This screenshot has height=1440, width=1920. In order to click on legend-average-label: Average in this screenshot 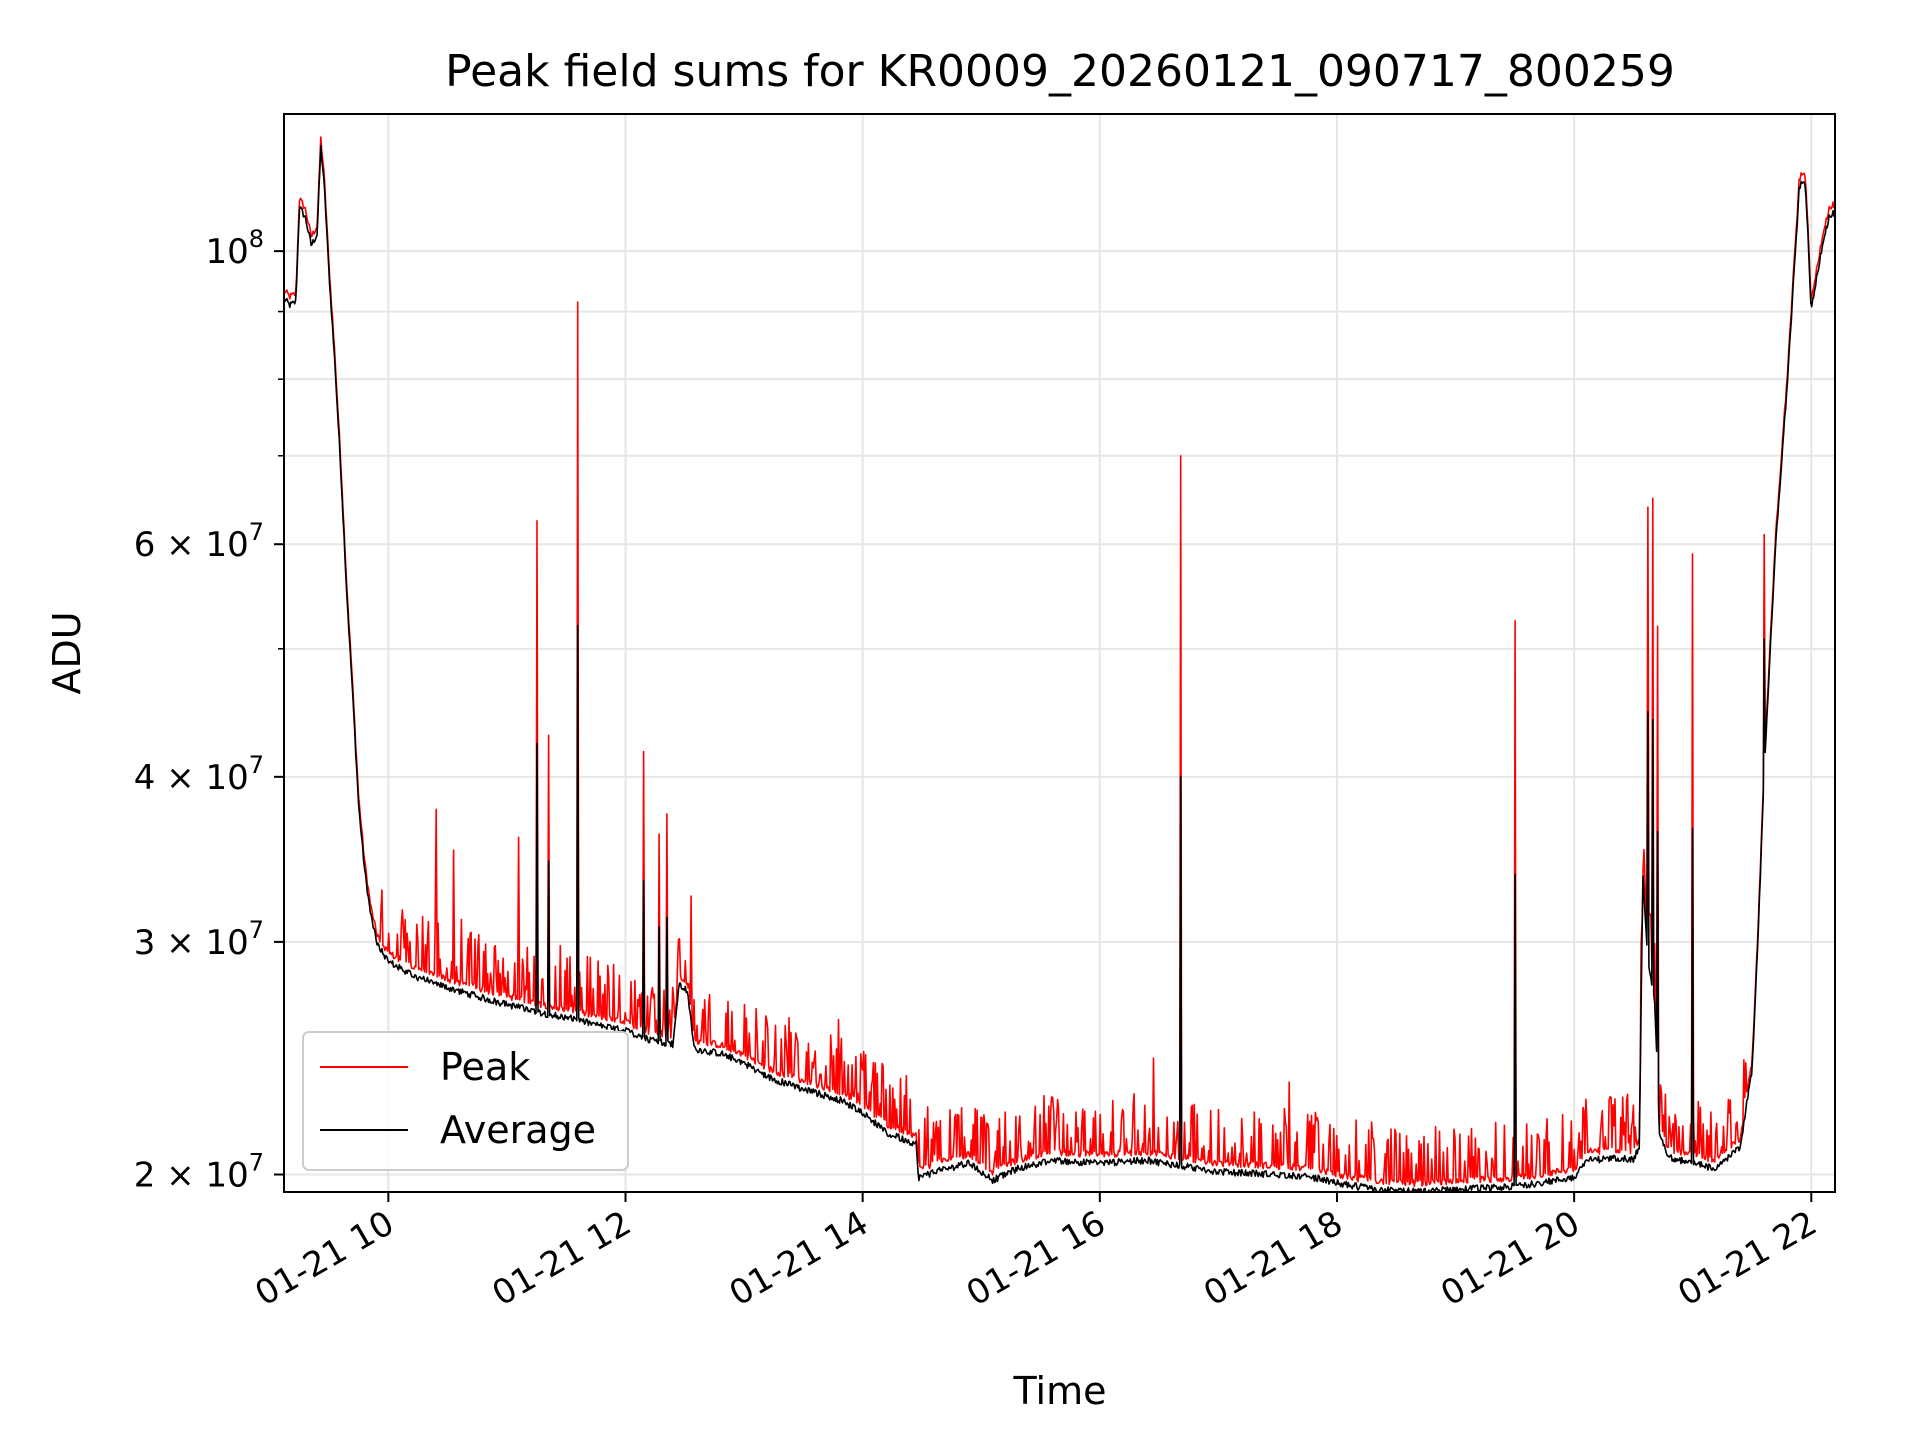, I will do `click(518, 1130)`.